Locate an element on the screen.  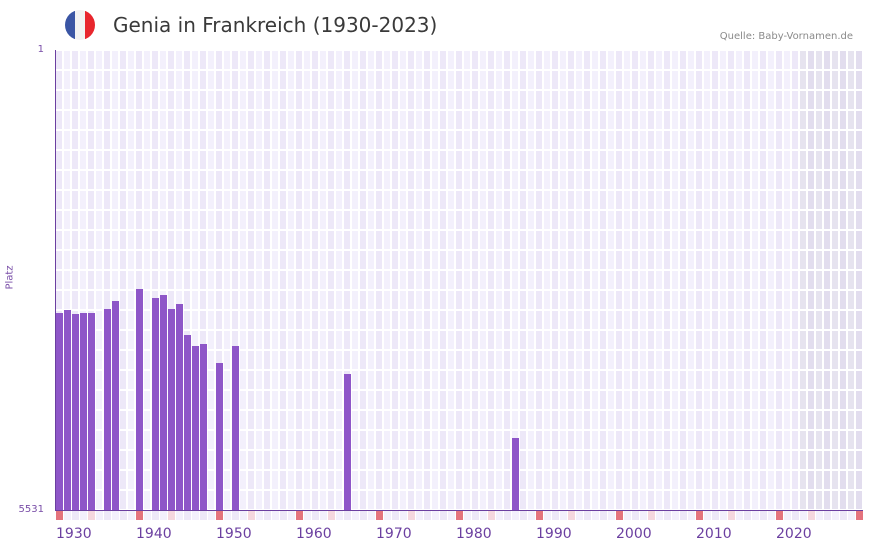
y-axis-bottom-label: 5531 is located at coordinates (31, 509).